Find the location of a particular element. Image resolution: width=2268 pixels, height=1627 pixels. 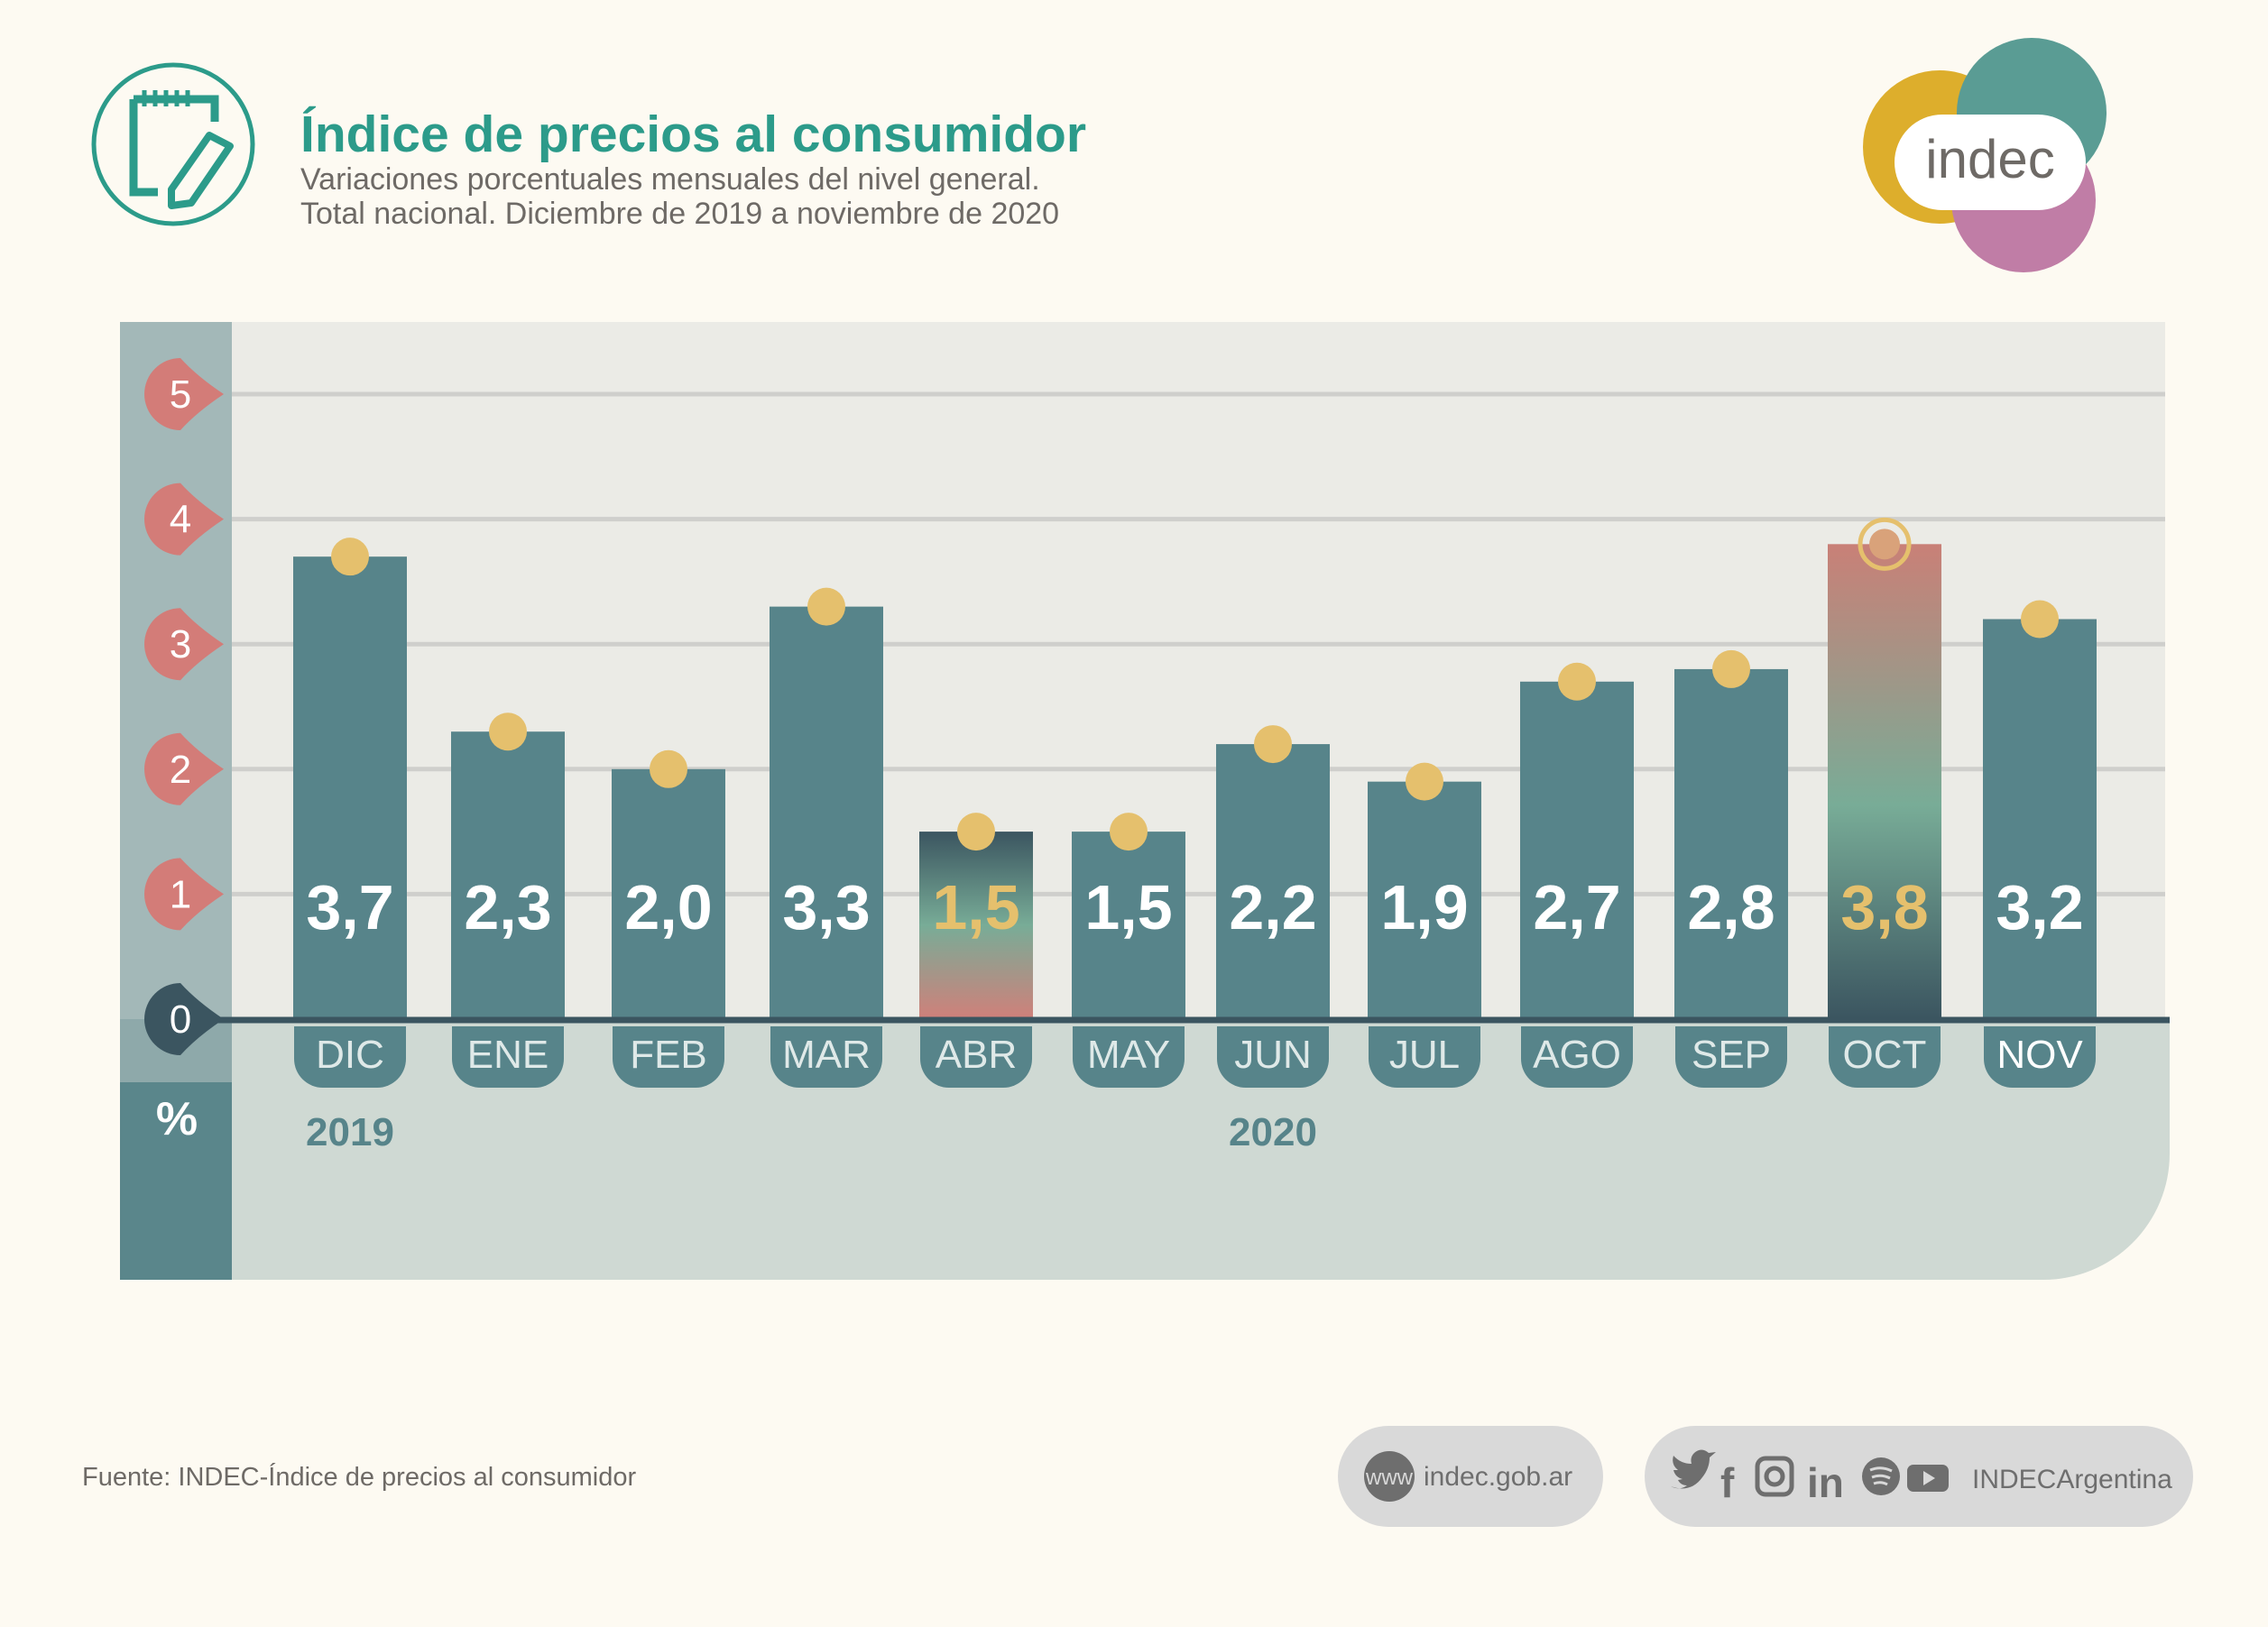

svg-text: indec.gob.ar is located at coordinates (1498, 1477).